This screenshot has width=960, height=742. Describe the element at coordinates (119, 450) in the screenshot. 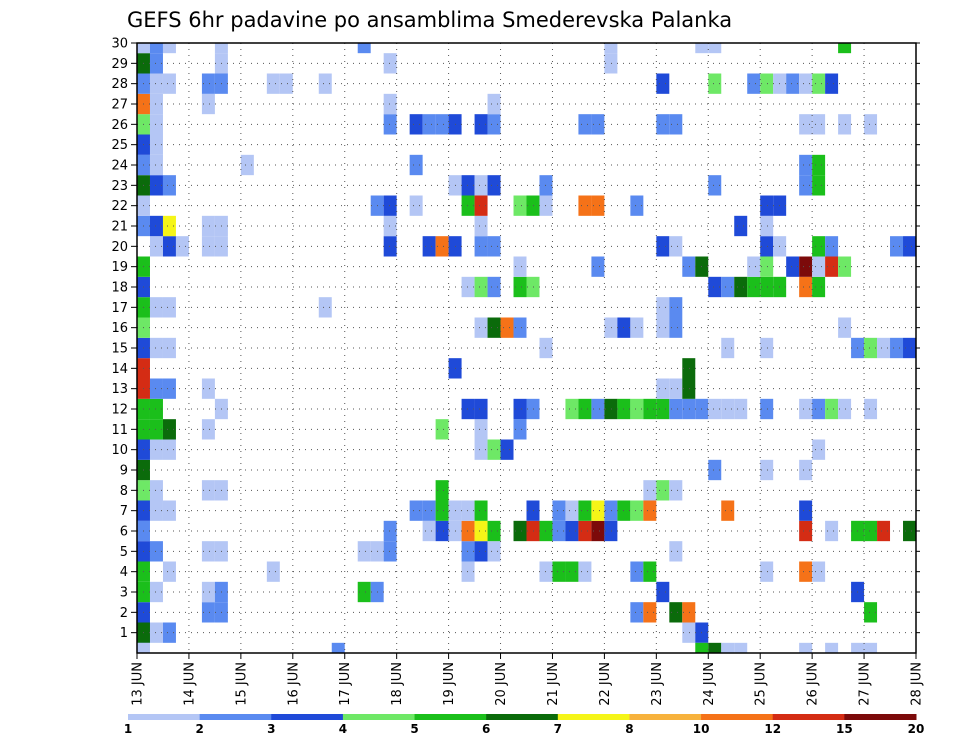

I see `y-tick-label: 10` at that location.